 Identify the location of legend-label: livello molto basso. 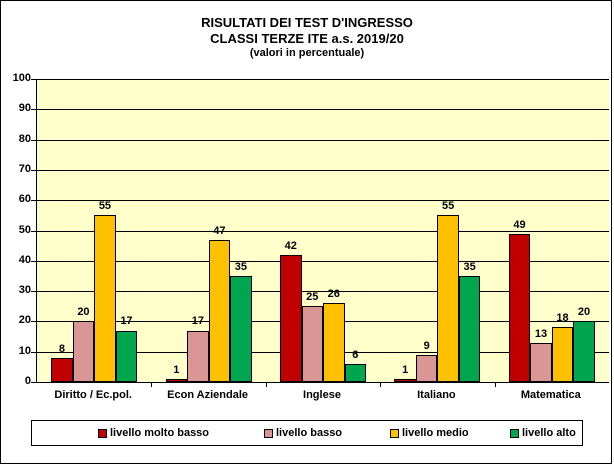
(160, 433).